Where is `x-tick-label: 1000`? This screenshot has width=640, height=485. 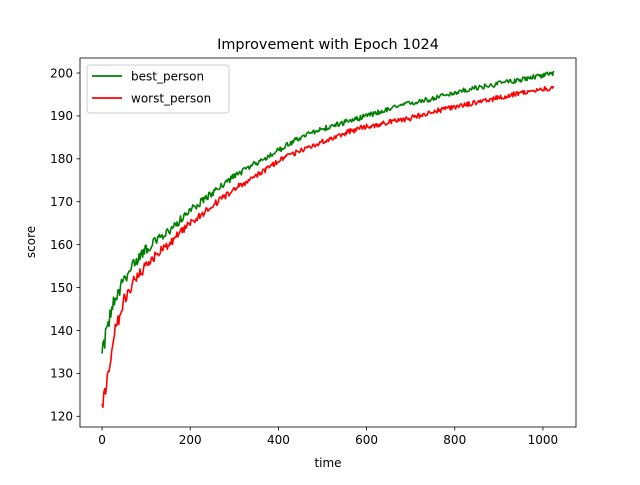 x-tick-label: 1000 is located at coordinates (543, 440).